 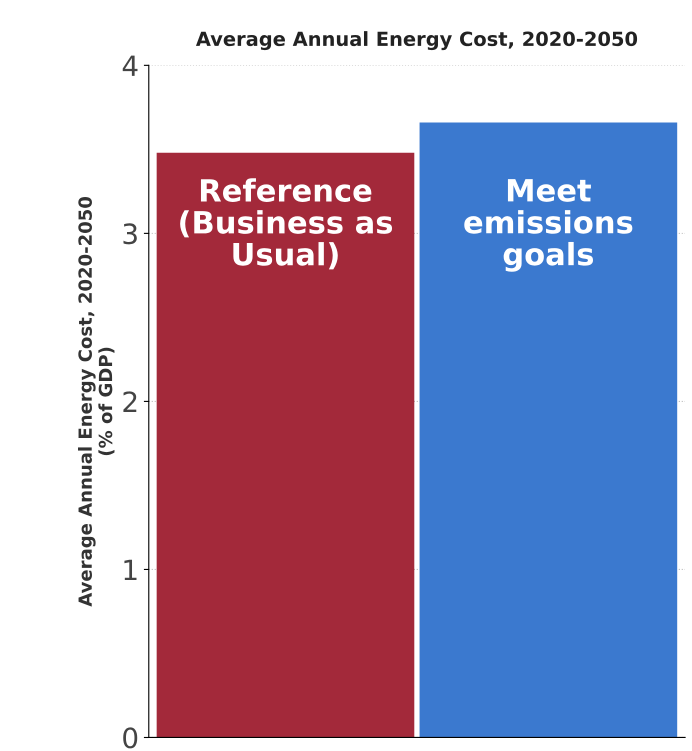 I want to click on x-tick-label: Reference (Business as Usual), so click(x=286, y=224).